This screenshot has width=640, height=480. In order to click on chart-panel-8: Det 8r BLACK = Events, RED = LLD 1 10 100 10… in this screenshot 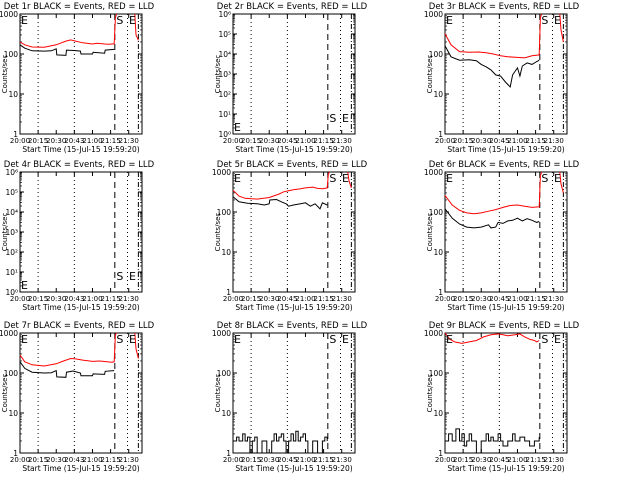, I will do `click(290, 397)`.